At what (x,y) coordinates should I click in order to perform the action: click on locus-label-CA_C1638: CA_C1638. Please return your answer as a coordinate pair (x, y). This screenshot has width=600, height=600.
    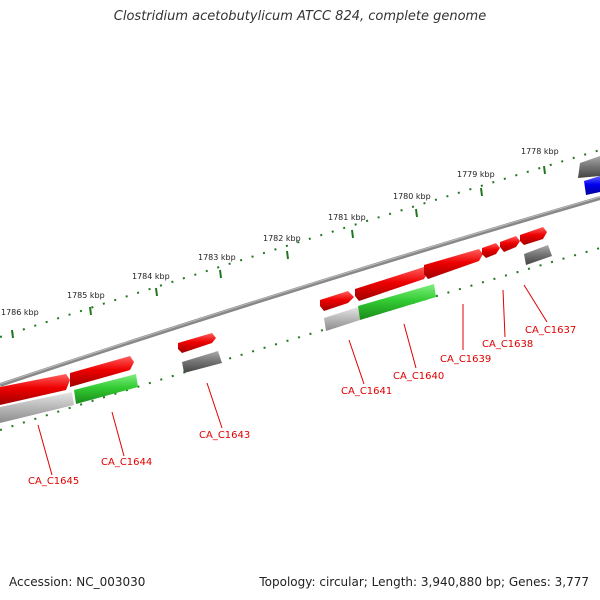
    Looking at the image, I should click on (507, 344).